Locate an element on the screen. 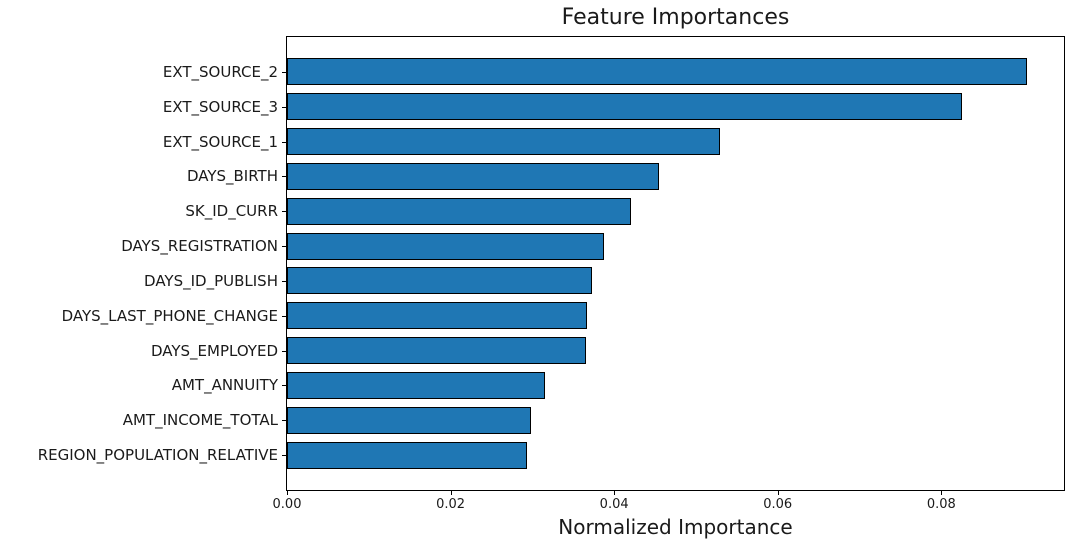  y-tick-label: DAYS_EMPLOYED is located at coordinates (214, 350).